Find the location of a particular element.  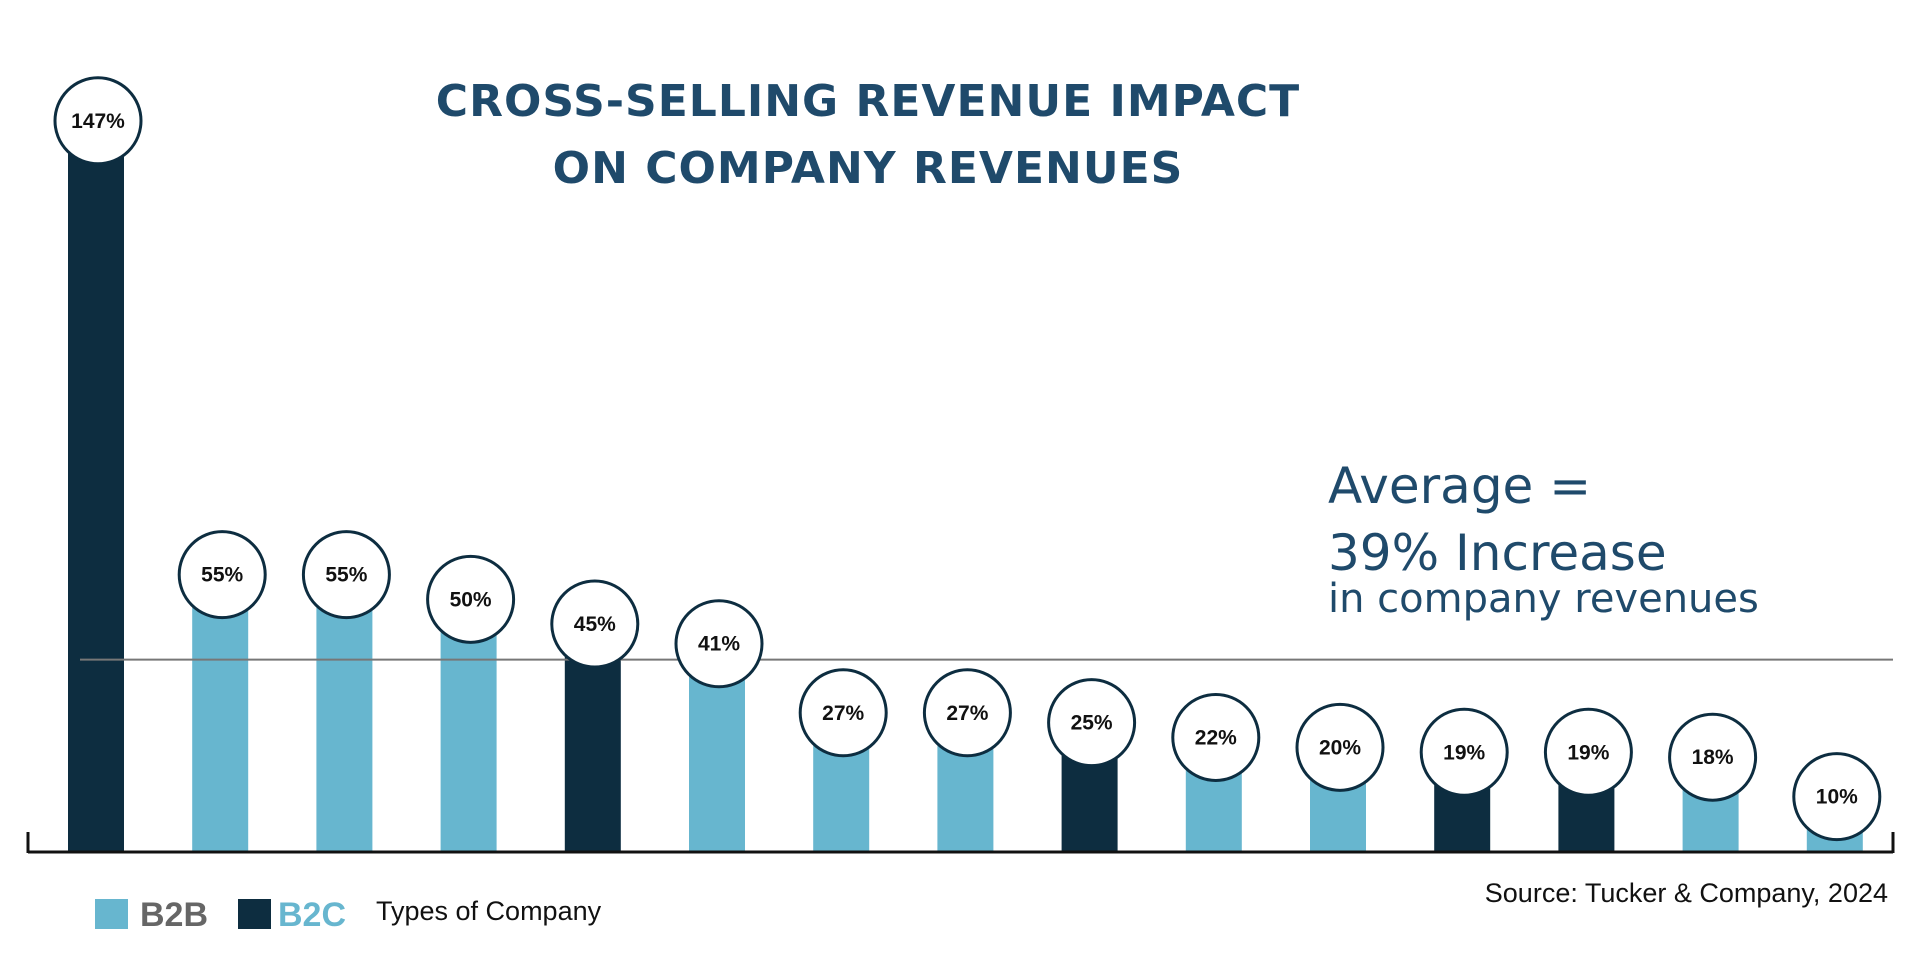

legend: B2B B2C Types of Company is located at coordinates (348, 915).